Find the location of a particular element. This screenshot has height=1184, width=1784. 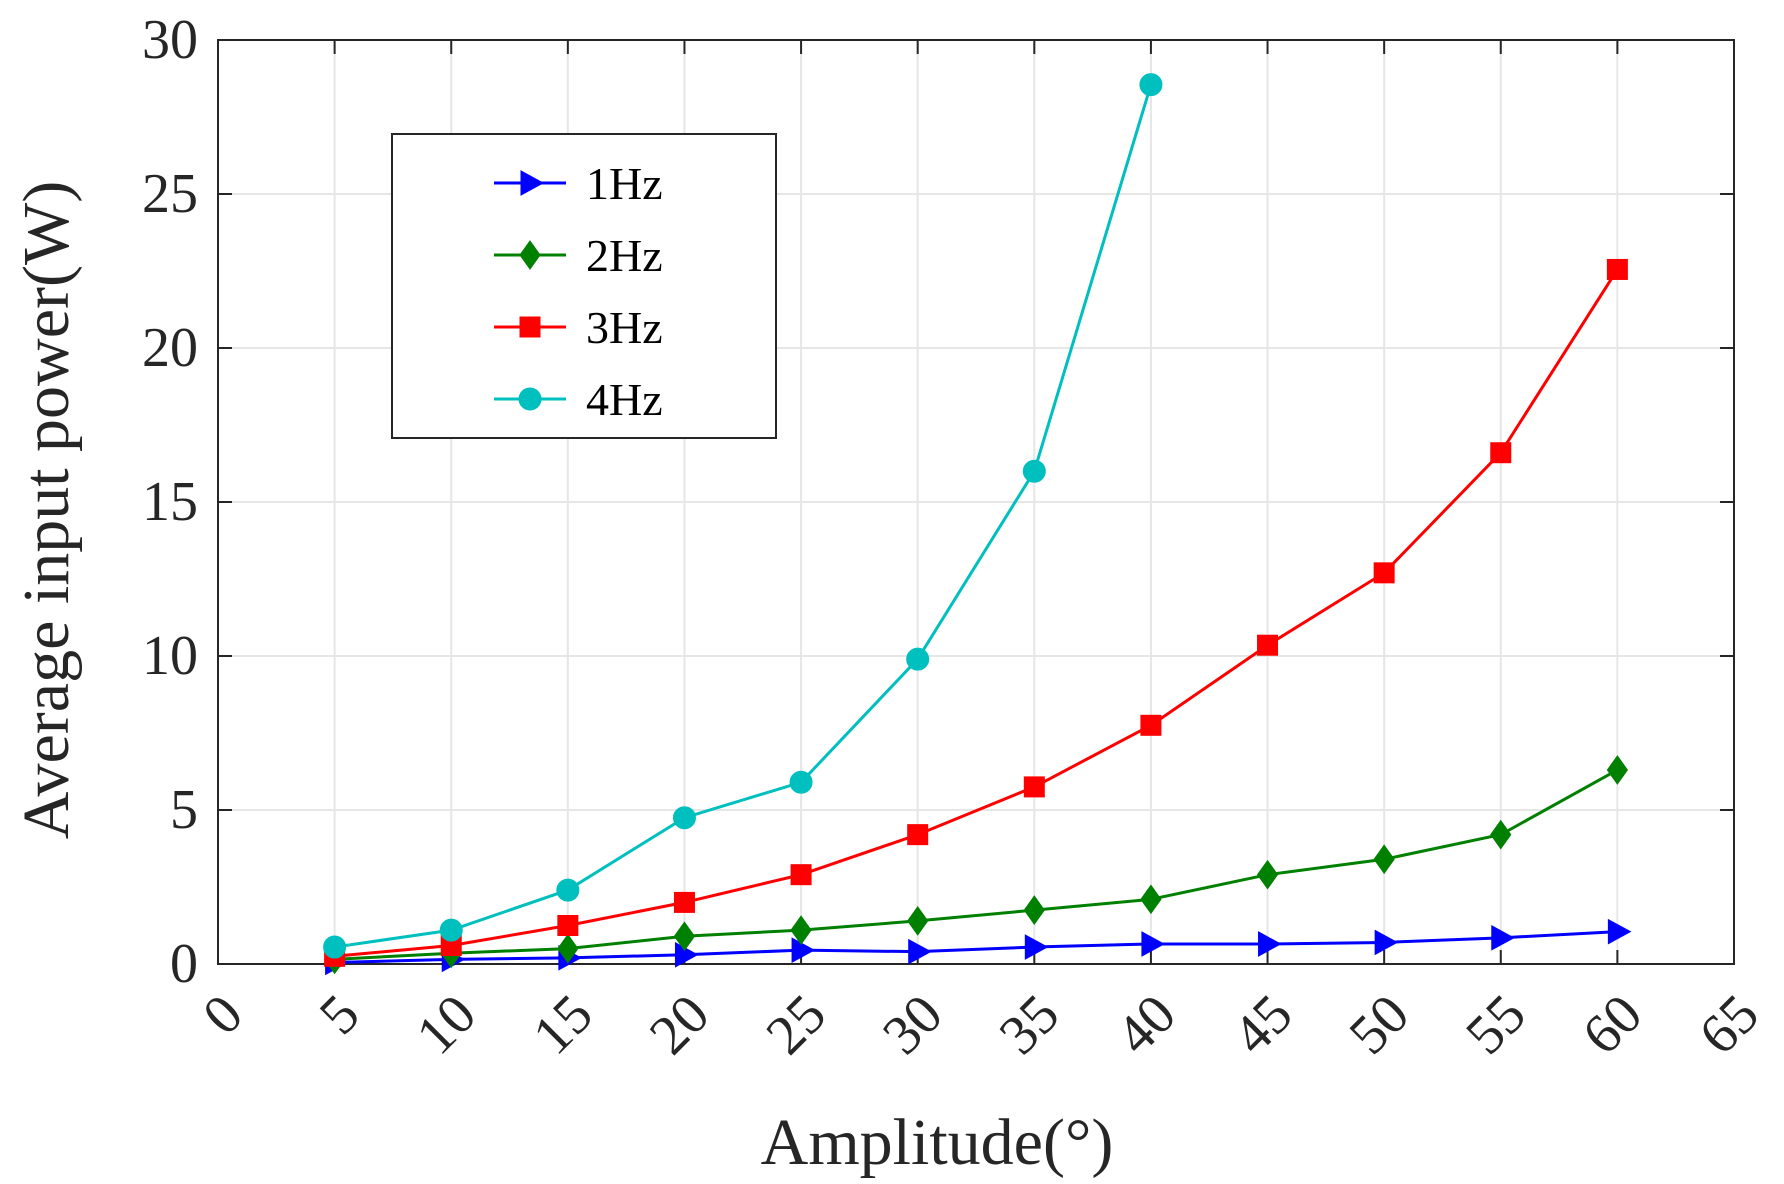

legend-entry: 1Hz is located at coordinates (578, 183).